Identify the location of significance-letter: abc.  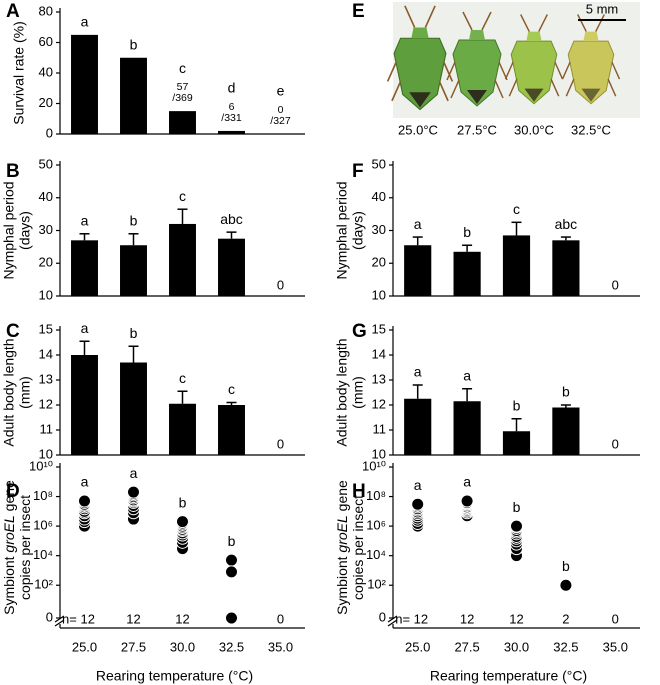
(566, 224).